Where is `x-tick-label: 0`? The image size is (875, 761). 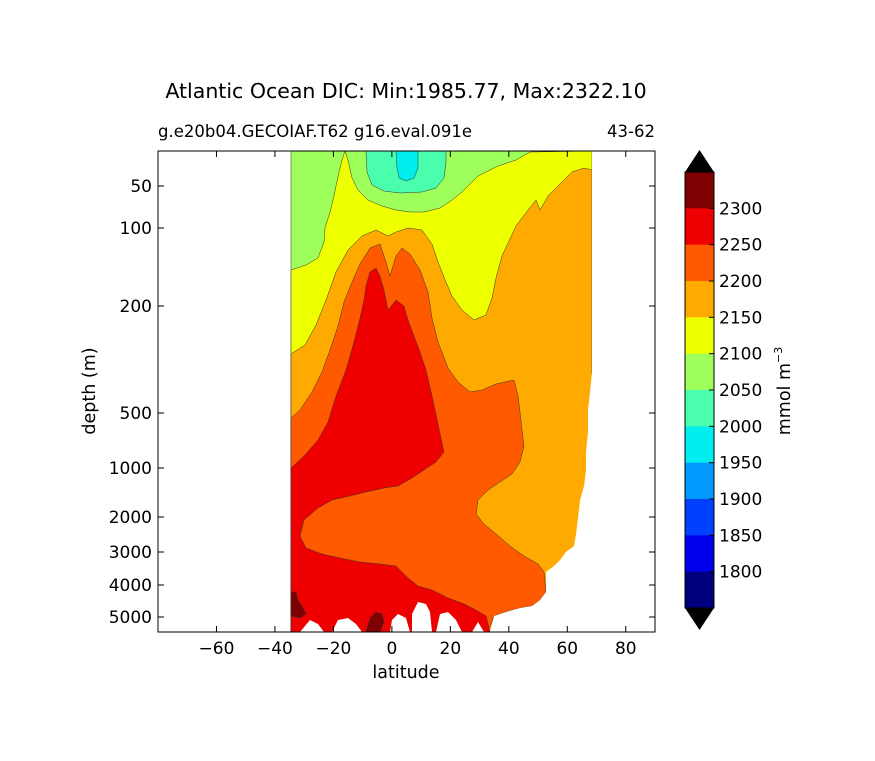 x-tick-label: 0 is located at coordinates (391, 649).